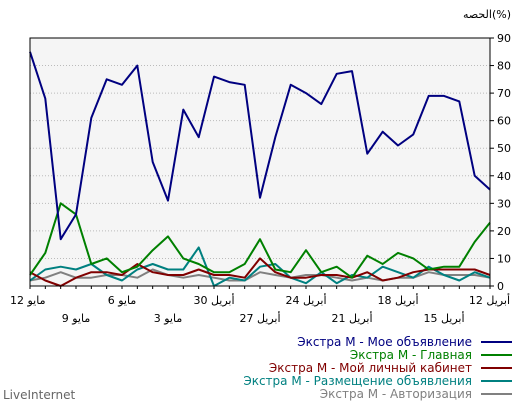 This screenshot has height=405, width=520. Describe the element at coordinates (397, 300) in the screenshot. I see `x-tick-label: أبريل 18` at that location.